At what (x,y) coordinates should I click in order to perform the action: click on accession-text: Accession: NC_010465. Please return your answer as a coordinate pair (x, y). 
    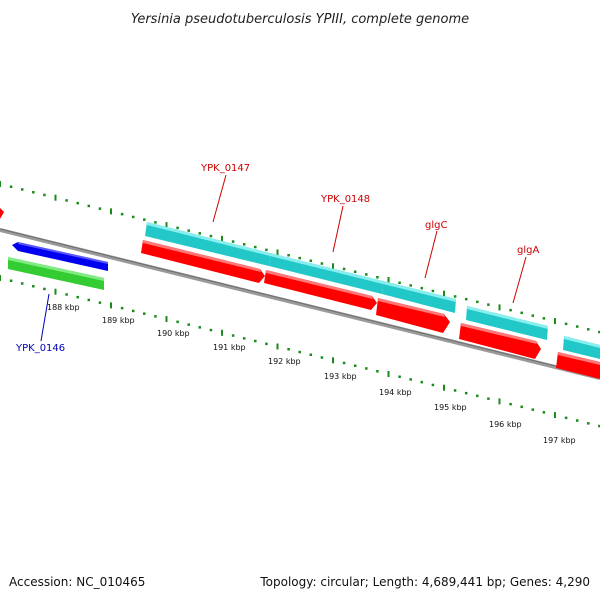
    Looking at the image, I should click on (77, 582).